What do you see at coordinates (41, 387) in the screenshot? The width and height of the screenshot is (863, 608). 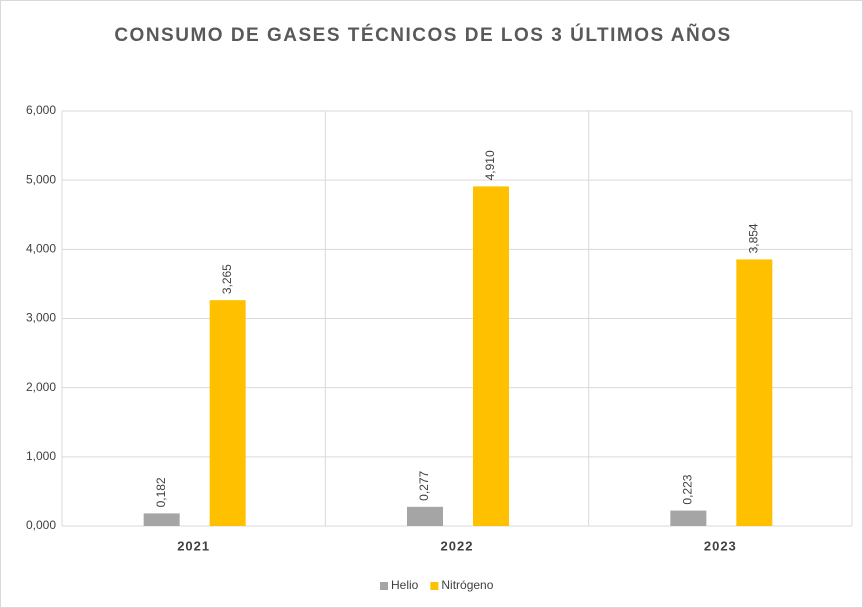 I see `y-tick-label: 2,000` at bounding box center [41, 387].